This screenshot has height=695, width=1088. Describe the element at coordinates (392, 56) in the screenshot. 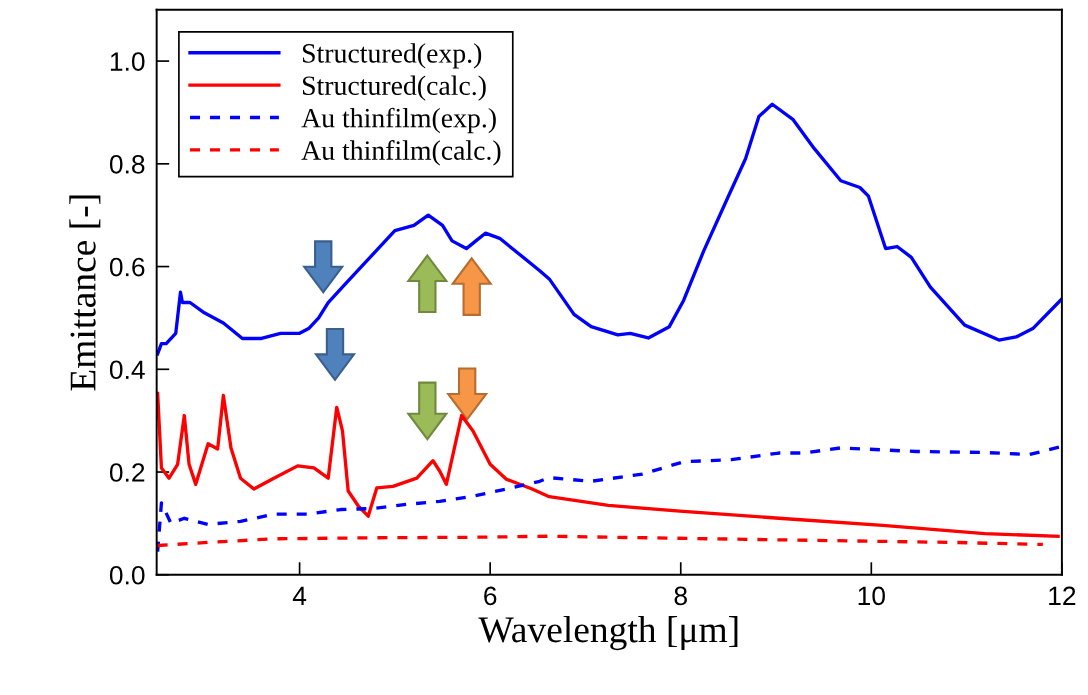

I see `legend-label: Structured(exp.)` at that location.